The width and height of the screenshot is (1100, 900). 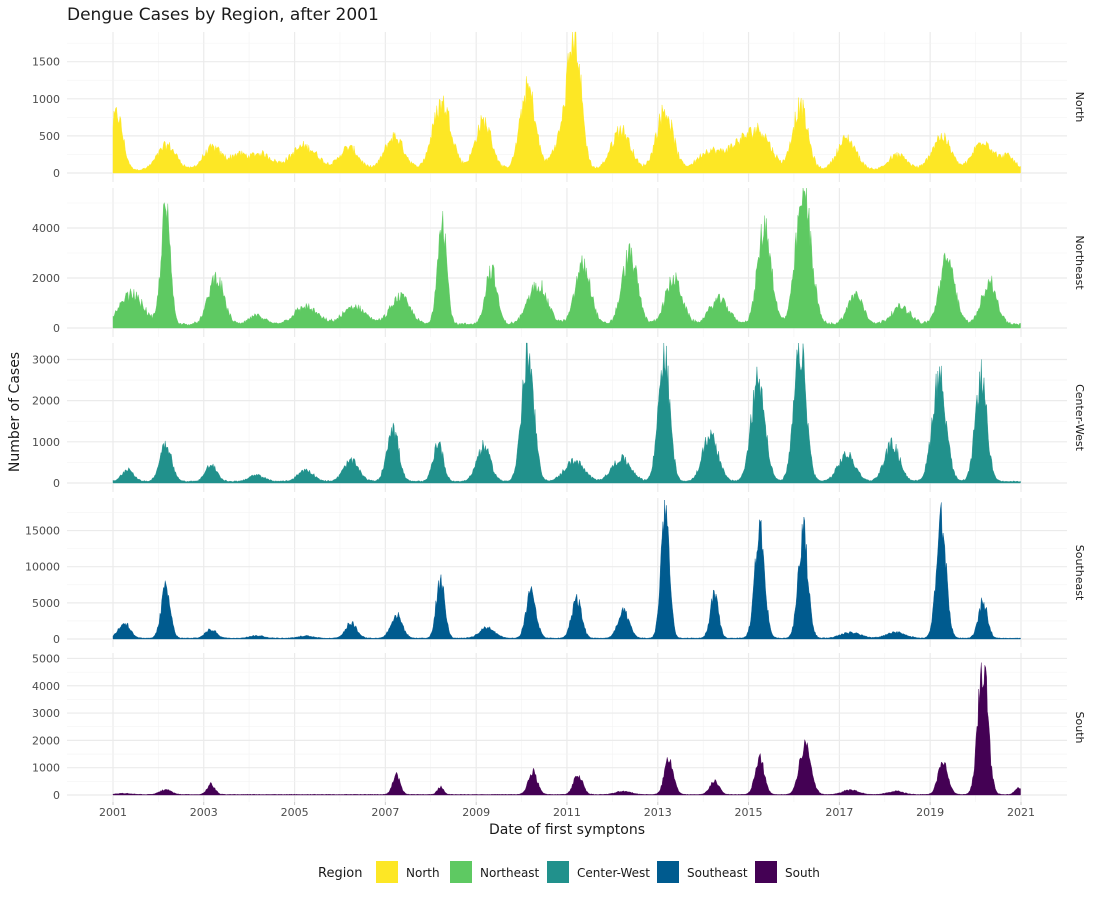 I want to click on facet-label-southeast: Southeast, so click(x=1079, y=573).